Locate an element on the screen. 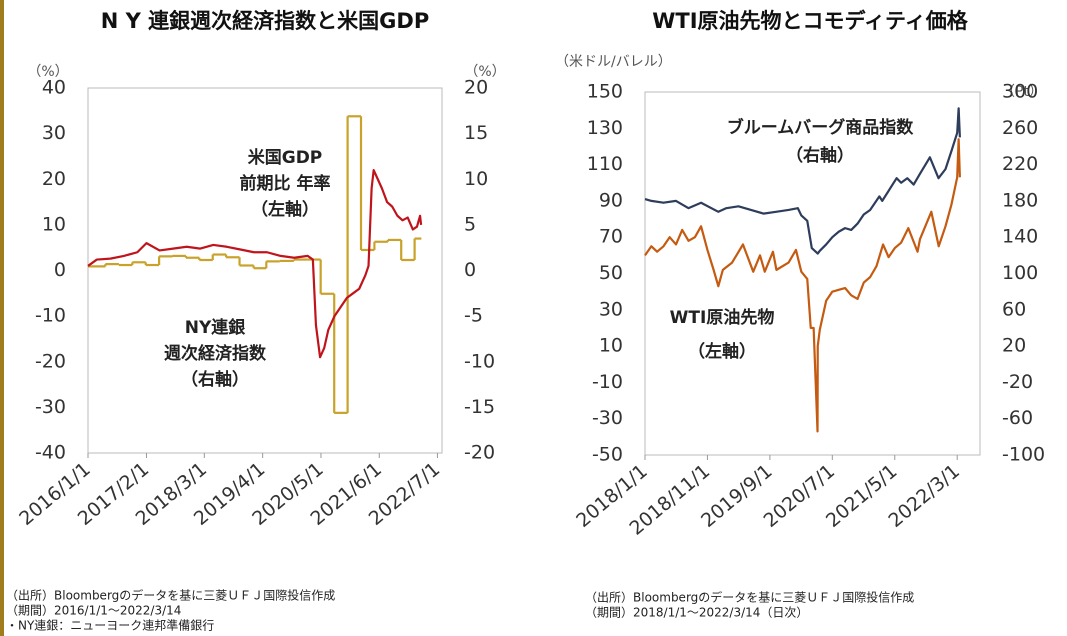 The height and width of the screenshot is (636, 1067). y2-axis-unit: （%） is located at coordinates (484, 72).